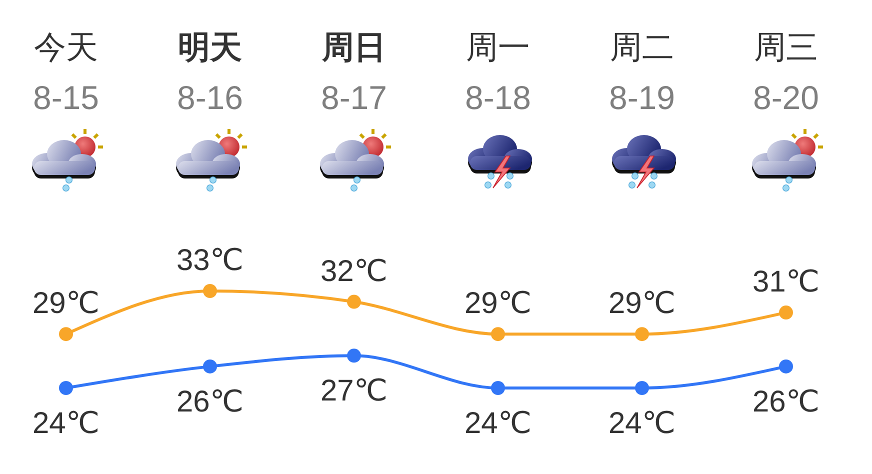  What do you see at coordinates (210, 97) in the screenshot?
I see `x-tick-label-date: 8-16` at bounding box center [210, 97].